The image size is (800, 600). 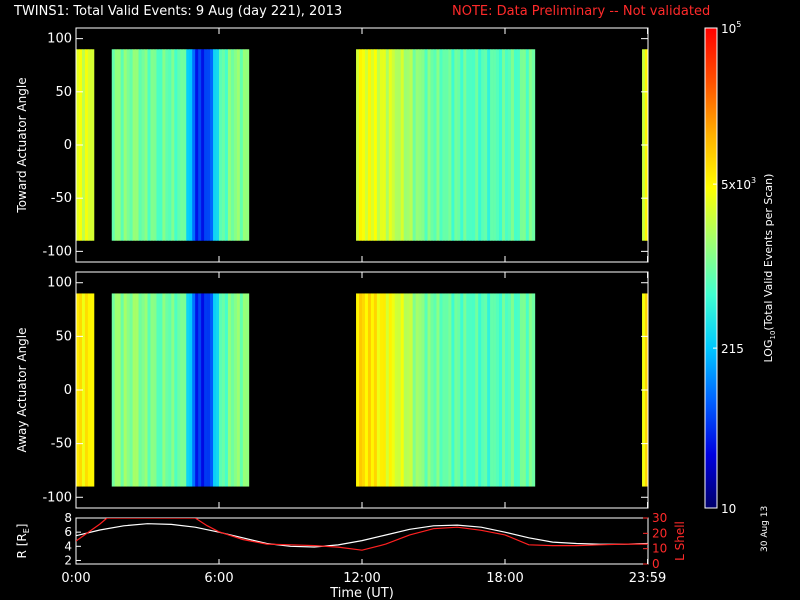 I want to click on y-tick-label-right: 10, so click(x=659, y=549).